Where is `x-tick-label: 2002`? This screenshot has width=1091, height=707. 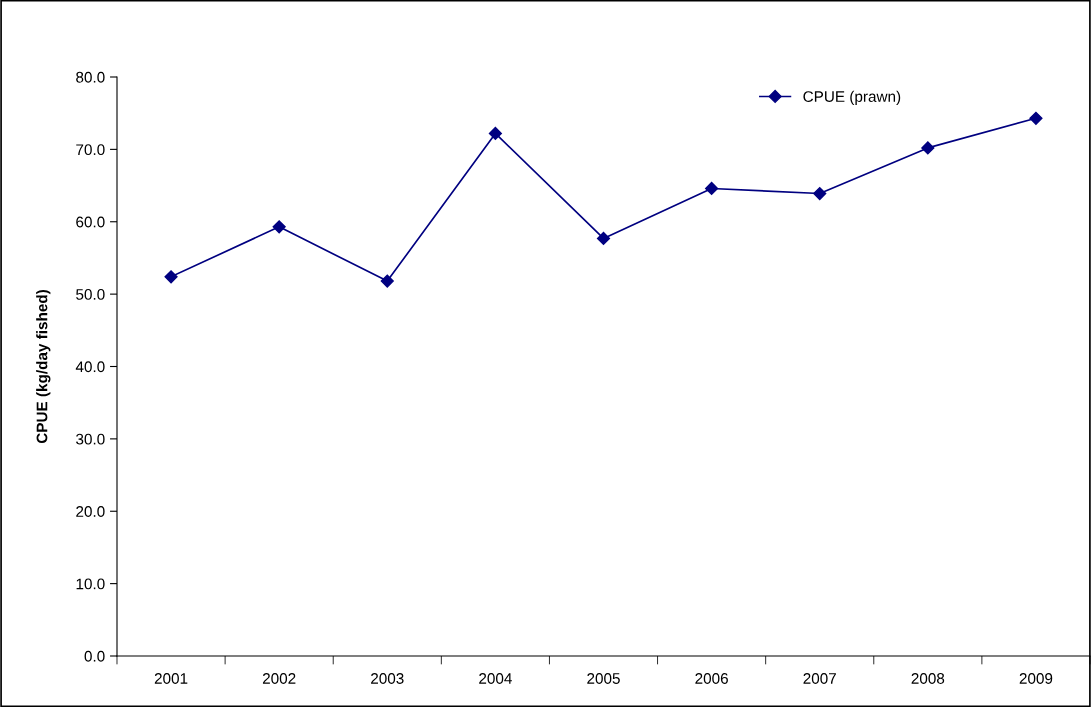
x-tick-label: 2002 is located at coordinates (279, 678).